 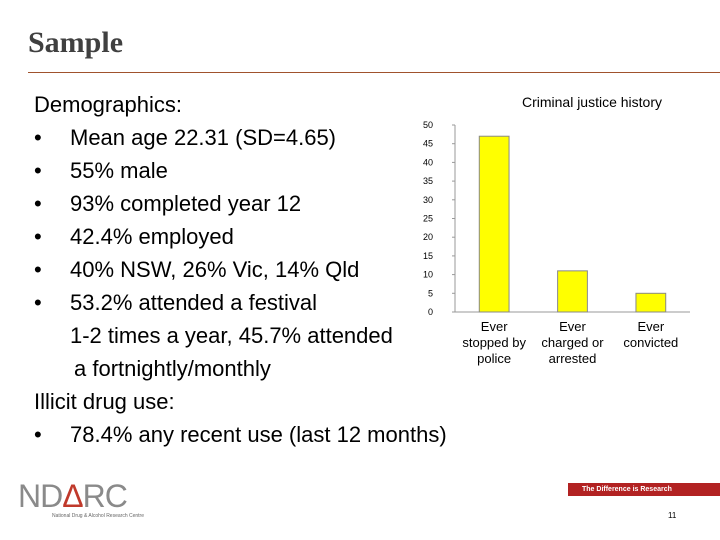 I want to click on x-tick-label: convicted, so click(x=650, y=342).